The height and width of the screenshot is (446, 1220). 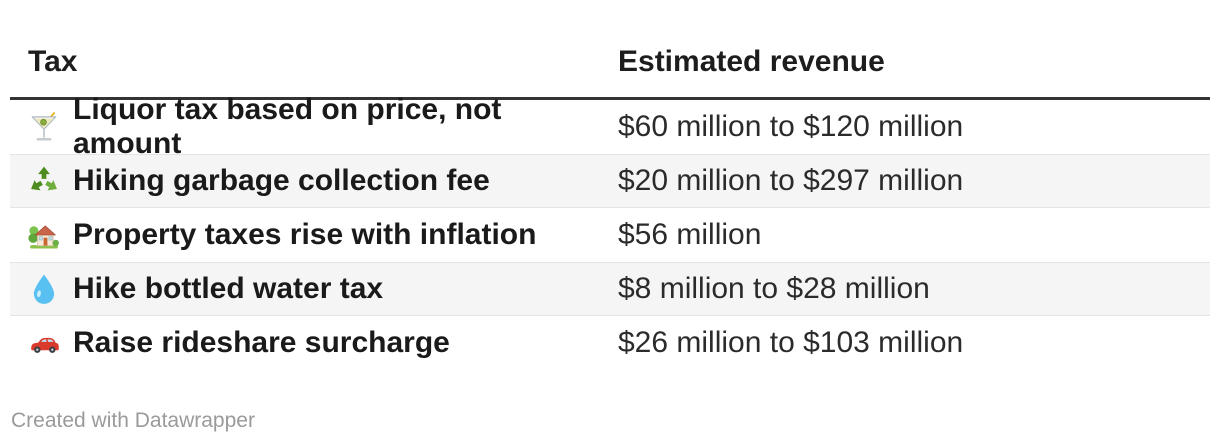 What do you see at coordinates (791, 126) in the screenshot?
I see `revenue-value: $60 million to $120 million` at bounding box center [791, 126].